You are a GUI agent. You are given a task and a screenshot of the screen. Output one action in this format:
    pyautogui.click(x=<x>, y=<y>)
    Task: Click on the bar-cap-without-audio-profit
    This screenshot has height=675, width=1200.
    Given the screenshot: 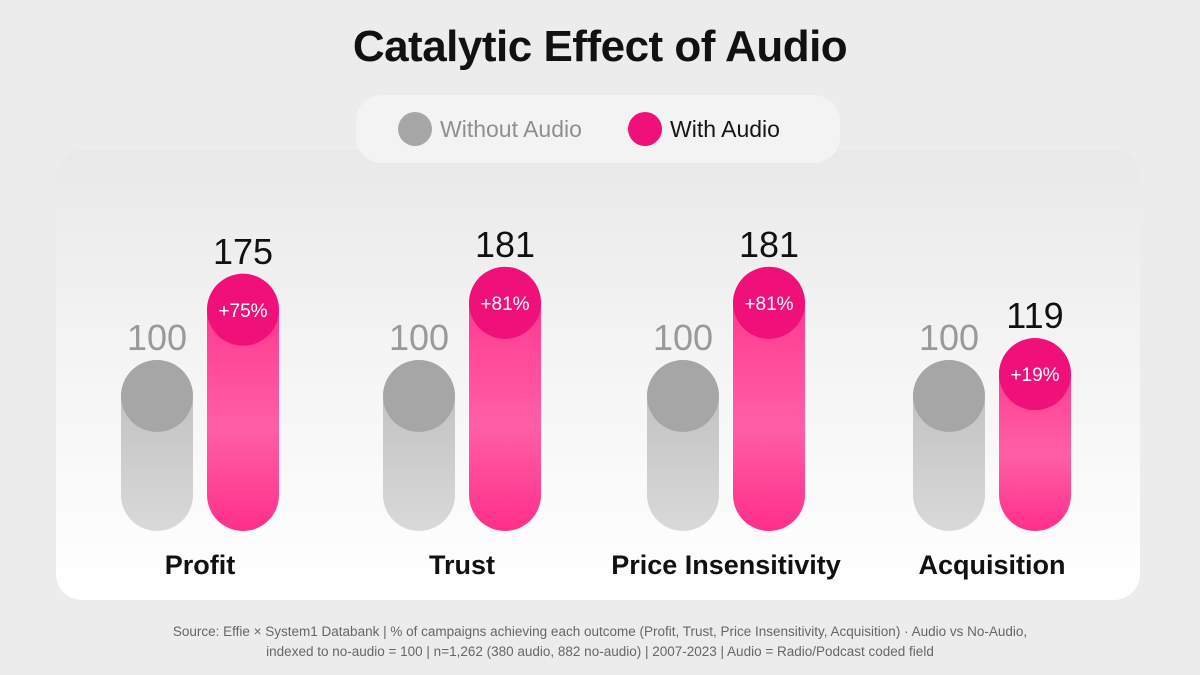 What is the action you would take?
    pyautogui.click(x=157, y=396)
    